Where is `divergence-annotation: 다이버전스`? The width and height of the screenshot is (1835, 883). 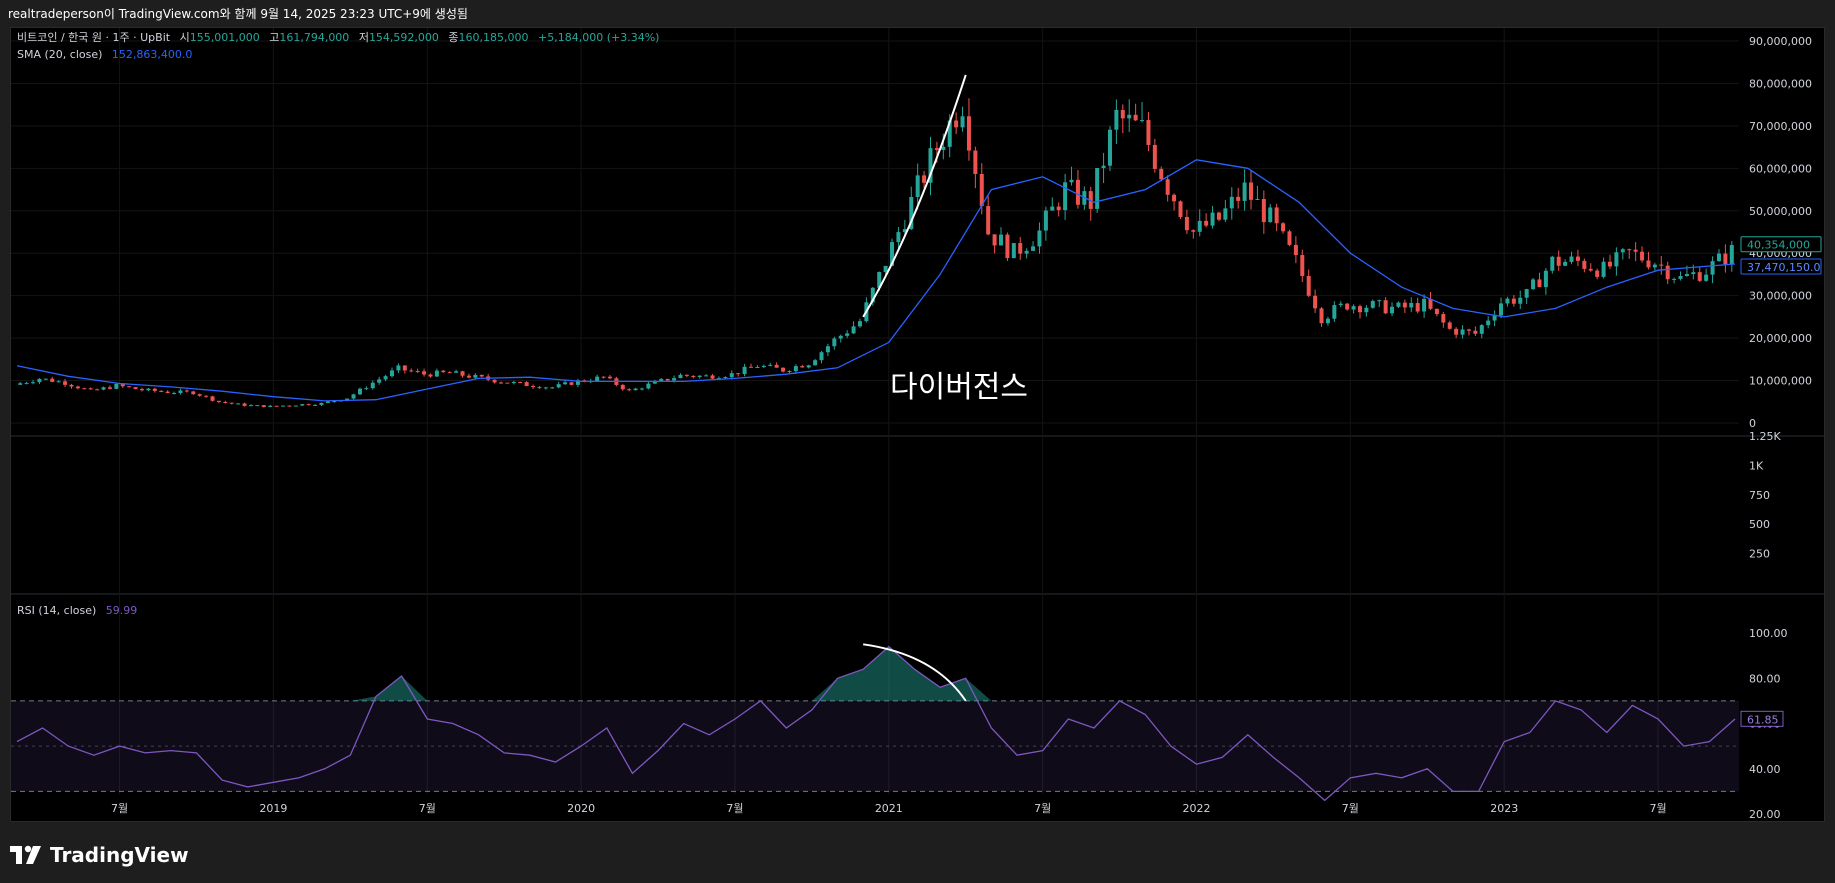
divergence-annotation: 다이버전스 is located at coordinates (959, 387).